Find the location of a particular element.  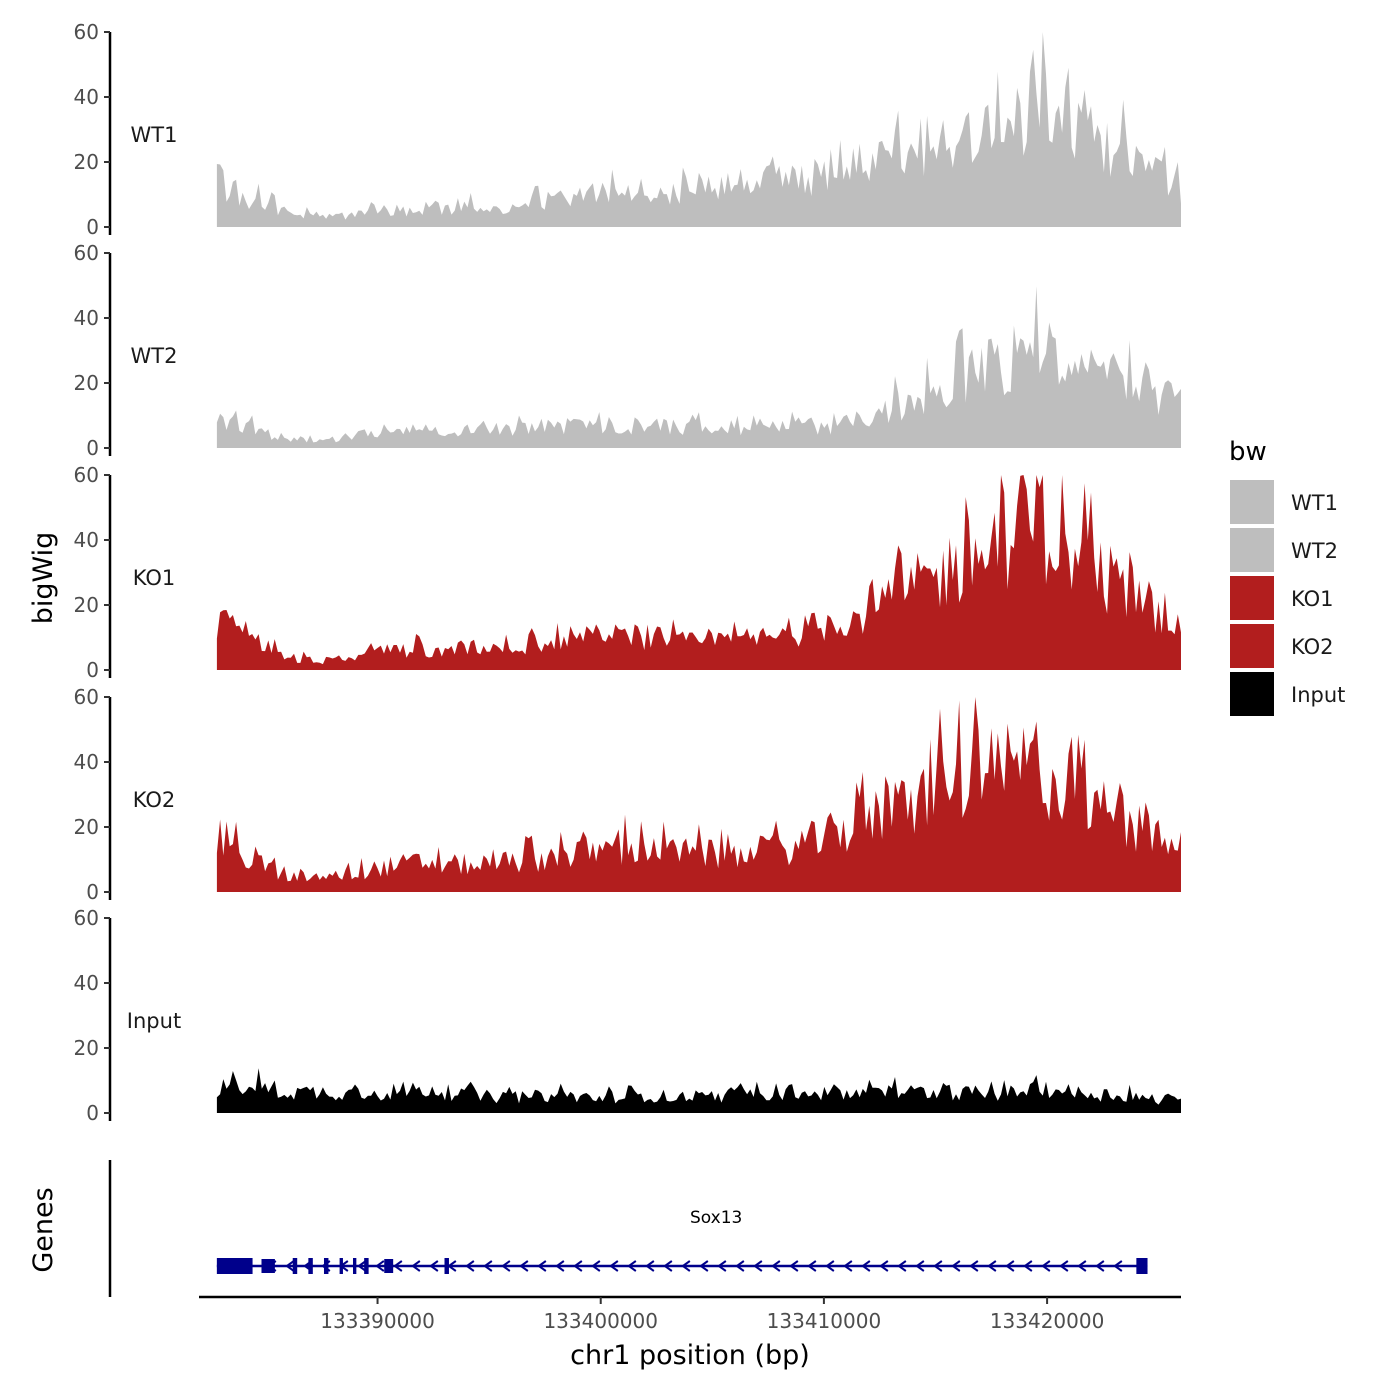

x-axis-title: chr1 position (bp) is located at coordinates (690, 1355).